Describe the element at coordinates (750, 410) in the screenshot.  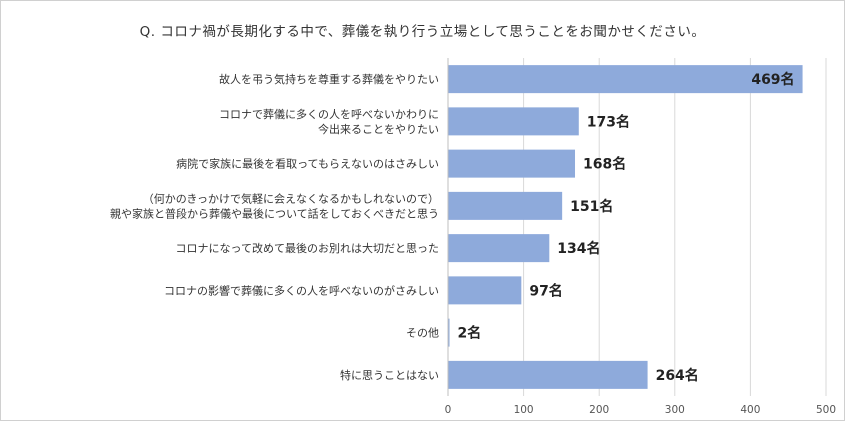
I see `x-tick-label: 400` at that location.